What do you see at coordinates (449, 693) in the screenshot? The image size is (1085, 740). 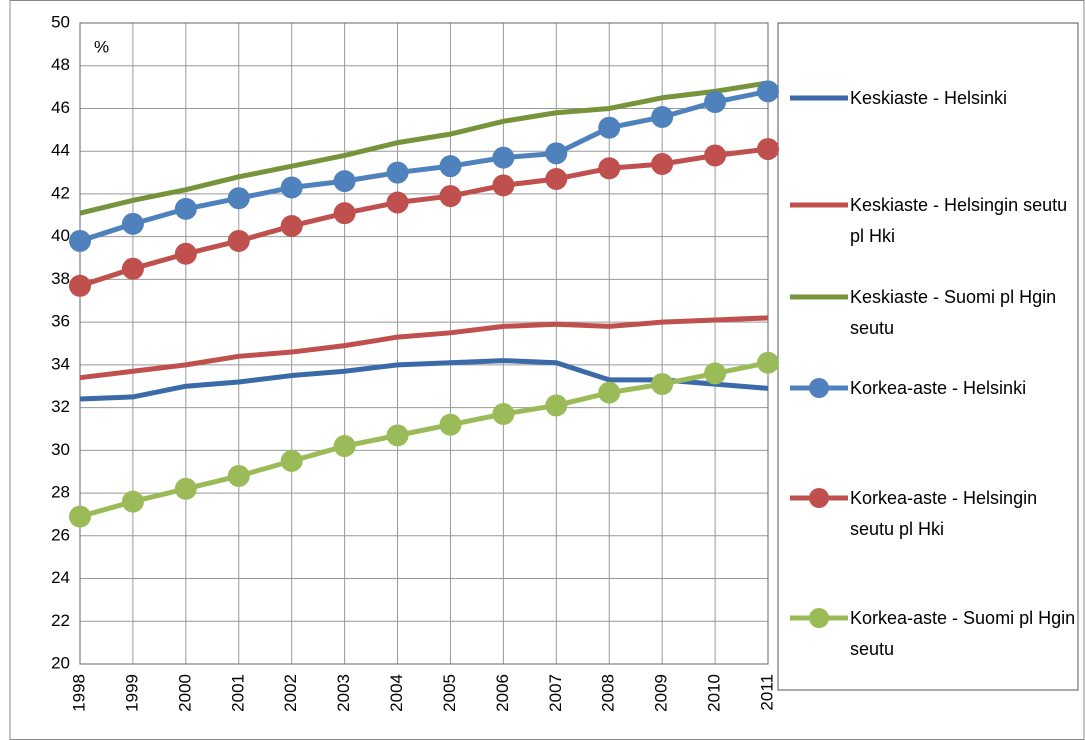 I see `x-tick-label: 2005` at bounding box center [449, 693].